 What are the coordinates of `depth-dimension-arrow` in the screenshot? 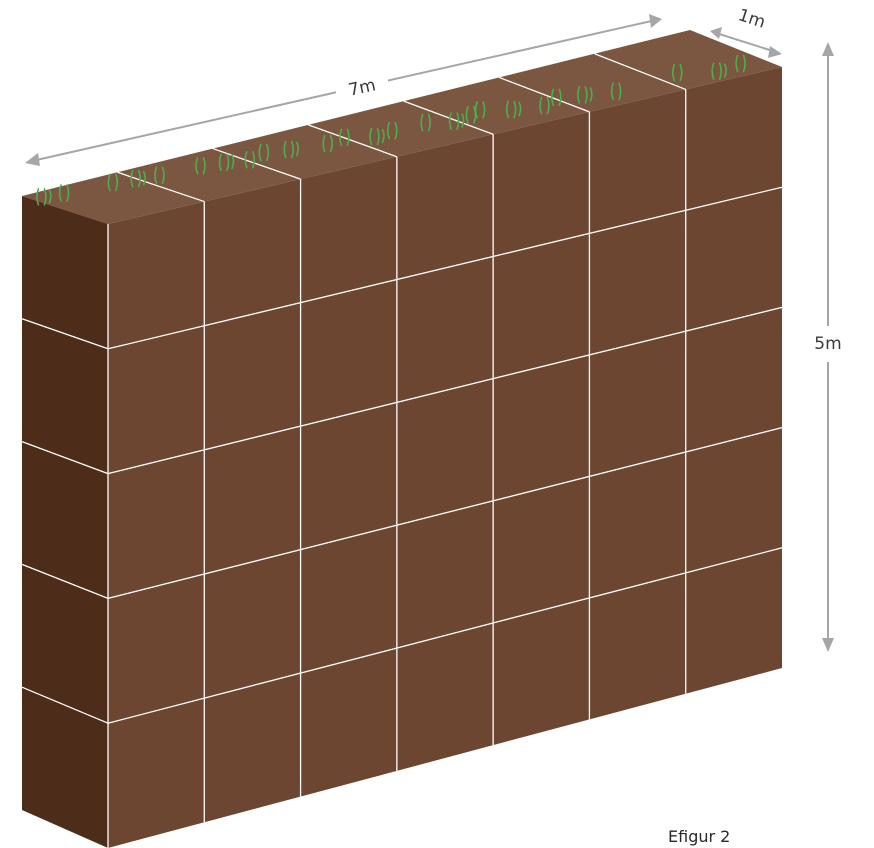 It's located at (746, 42).